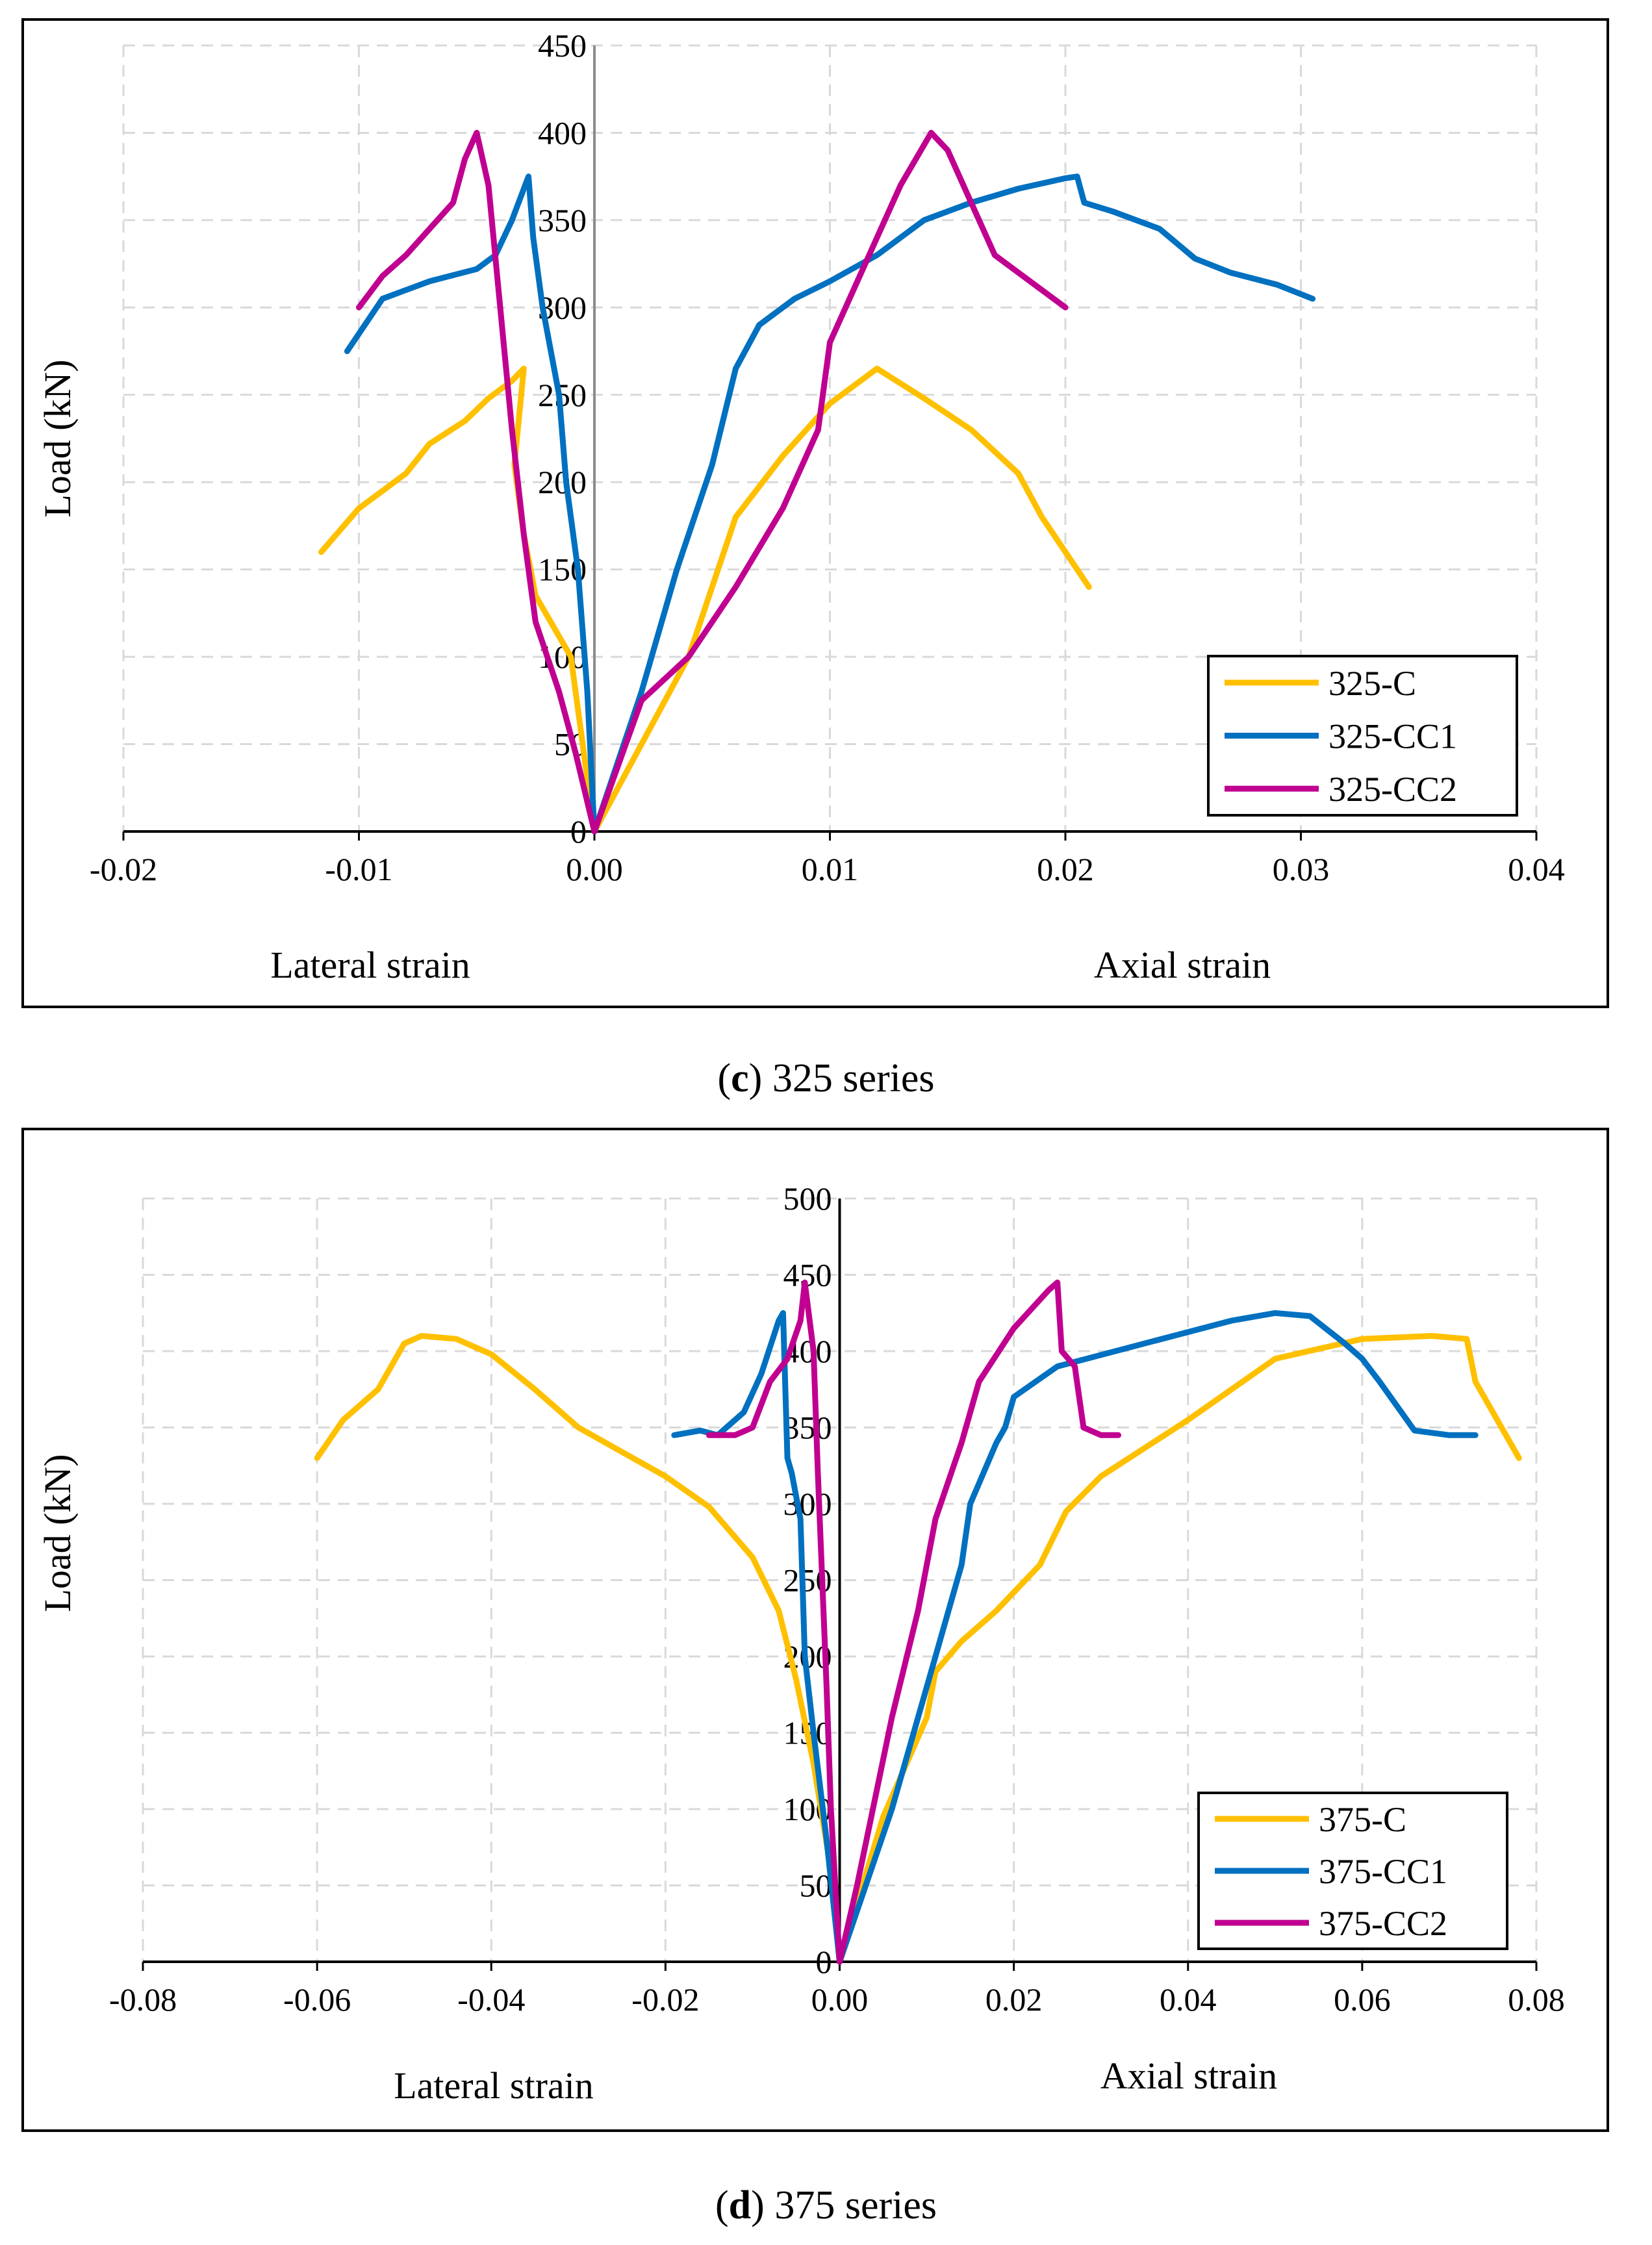 This screenshot has width=1652, height=2245. Describe the element at coordinates (1372, 683) in the screenshot. I see `legend-label: 325-C` at that location.